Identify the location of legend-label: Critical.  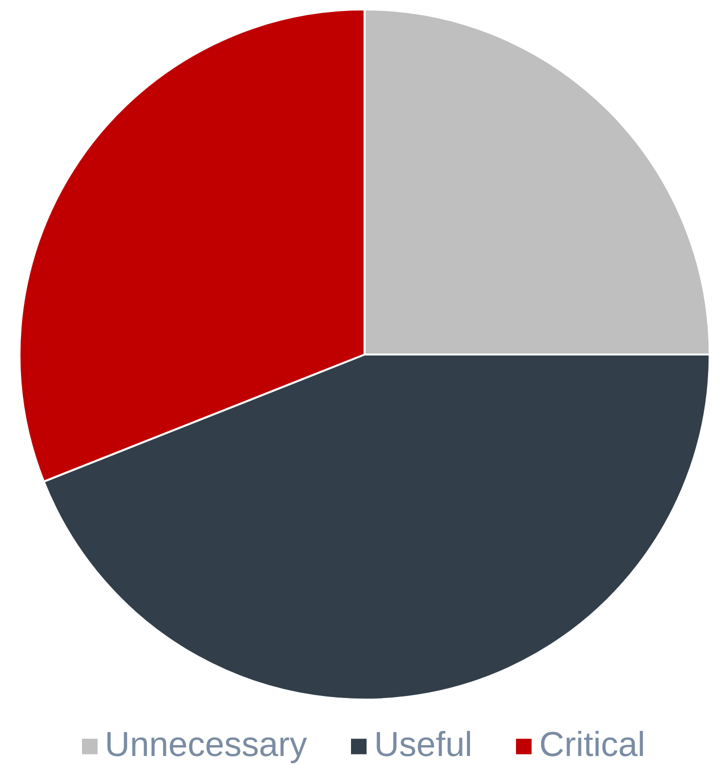
(592, 745).